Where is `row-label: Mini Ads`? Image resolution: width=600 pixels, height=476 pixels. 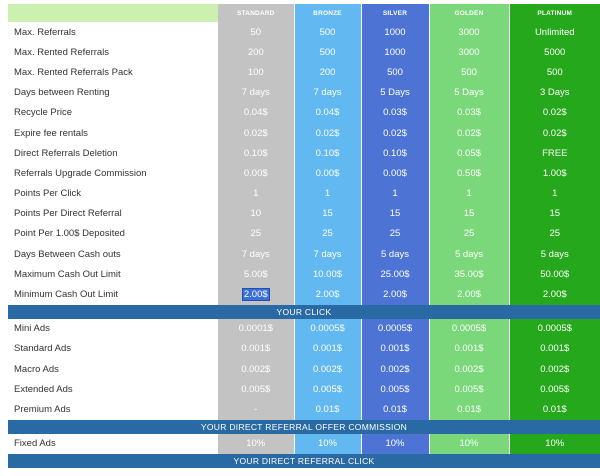
row-label: Mini Ads is located at coordinates (113, 328).